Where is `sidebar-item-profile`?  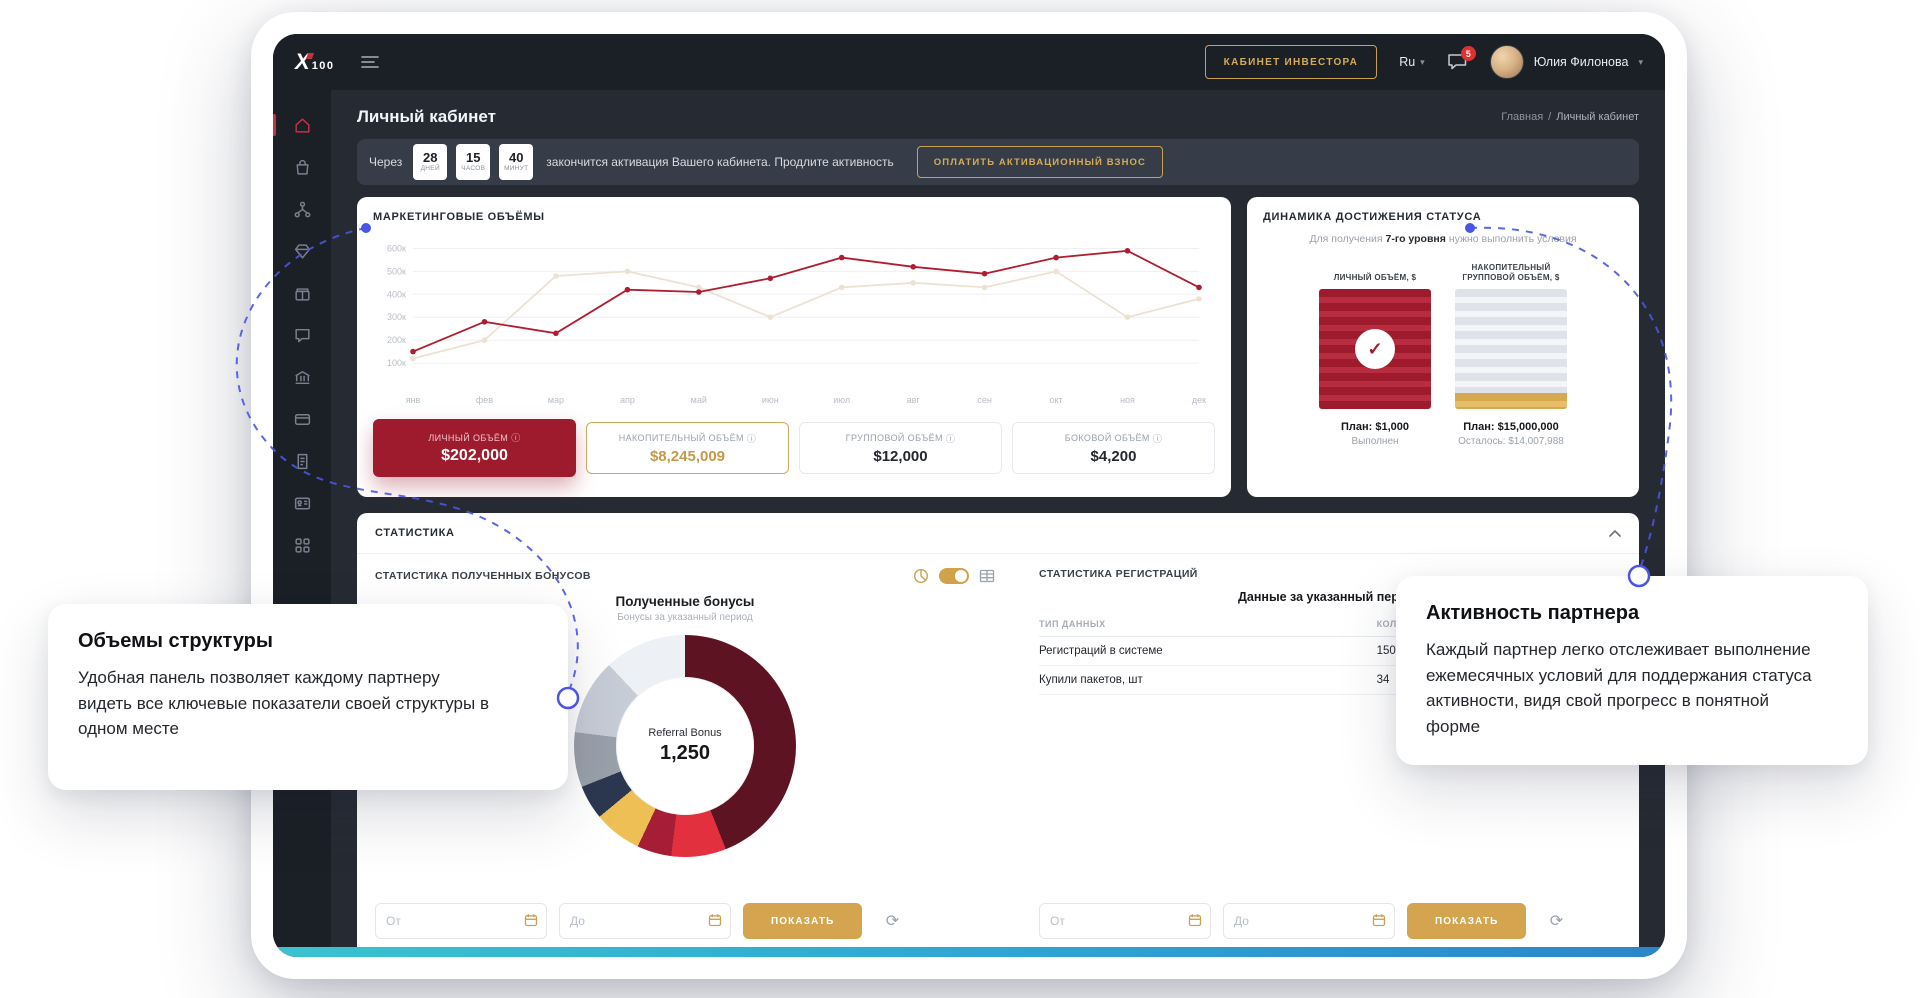
sidebar-item-profile is located at coordinates (302, 503).